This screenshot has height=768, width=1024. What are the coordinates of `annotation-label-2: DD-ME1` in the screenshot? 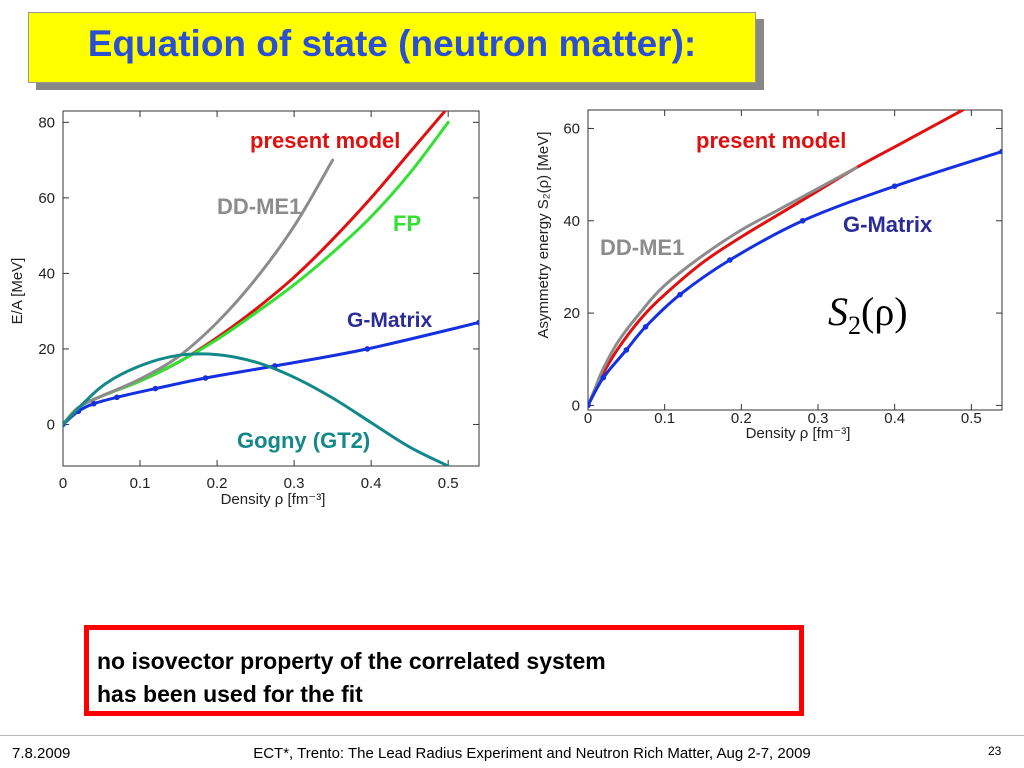 It's located at (642, 247).